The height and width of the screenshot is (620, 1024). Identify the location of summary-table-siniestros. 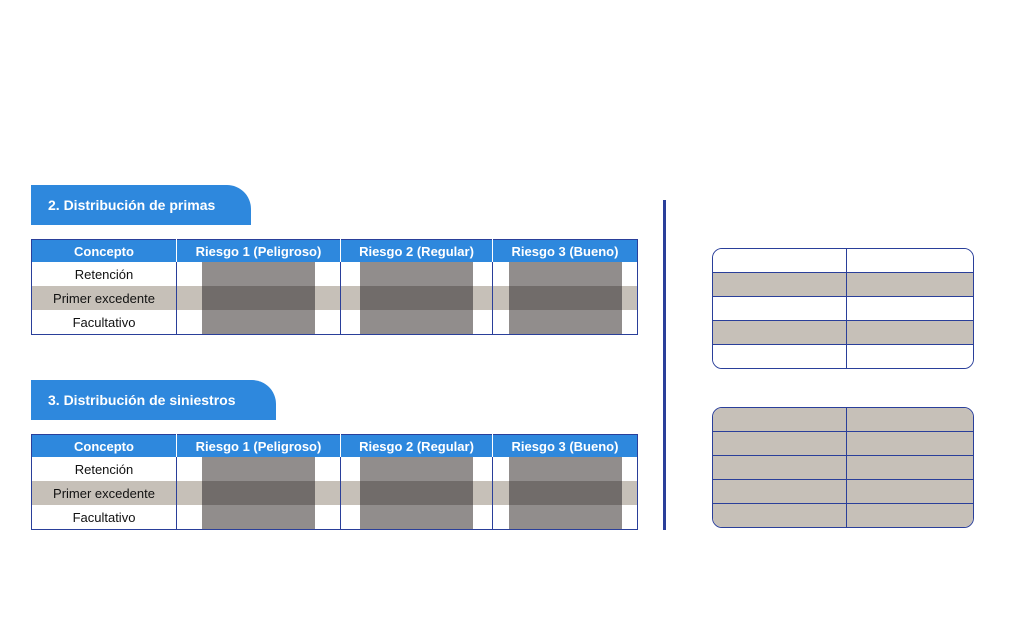
(843, 467).